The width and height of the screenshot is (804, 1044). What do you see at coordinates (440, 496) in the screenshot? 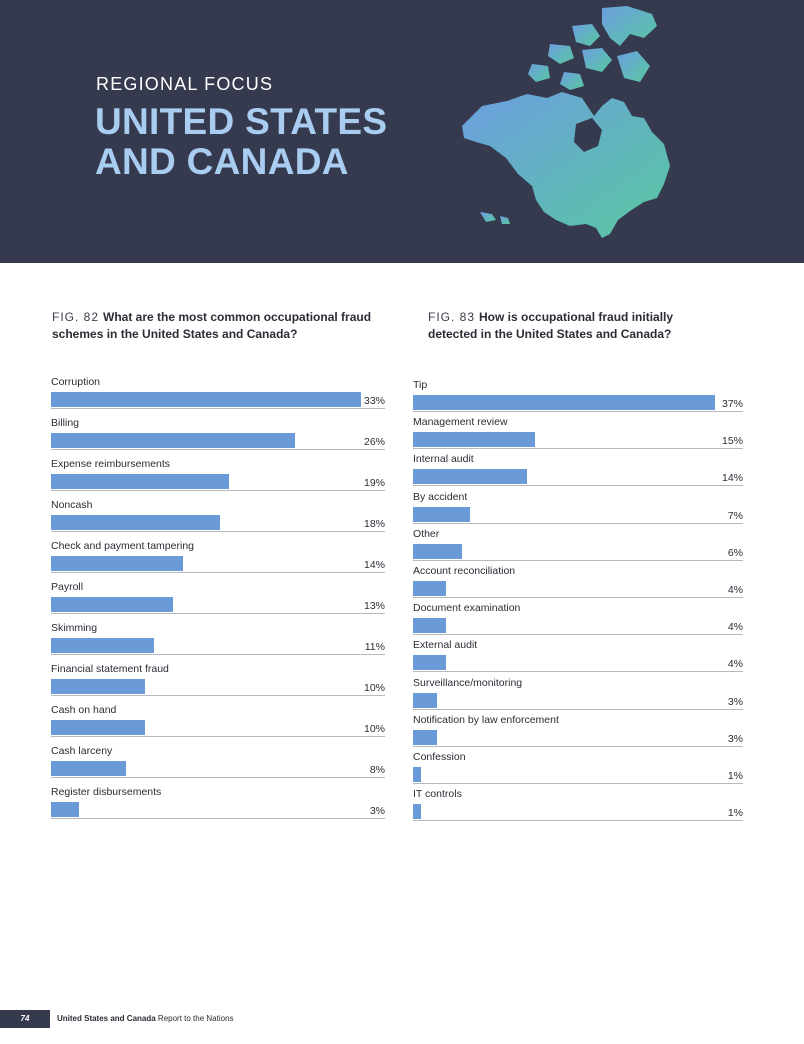
I see `category-label: By accident` at bounding box center [440, 496].